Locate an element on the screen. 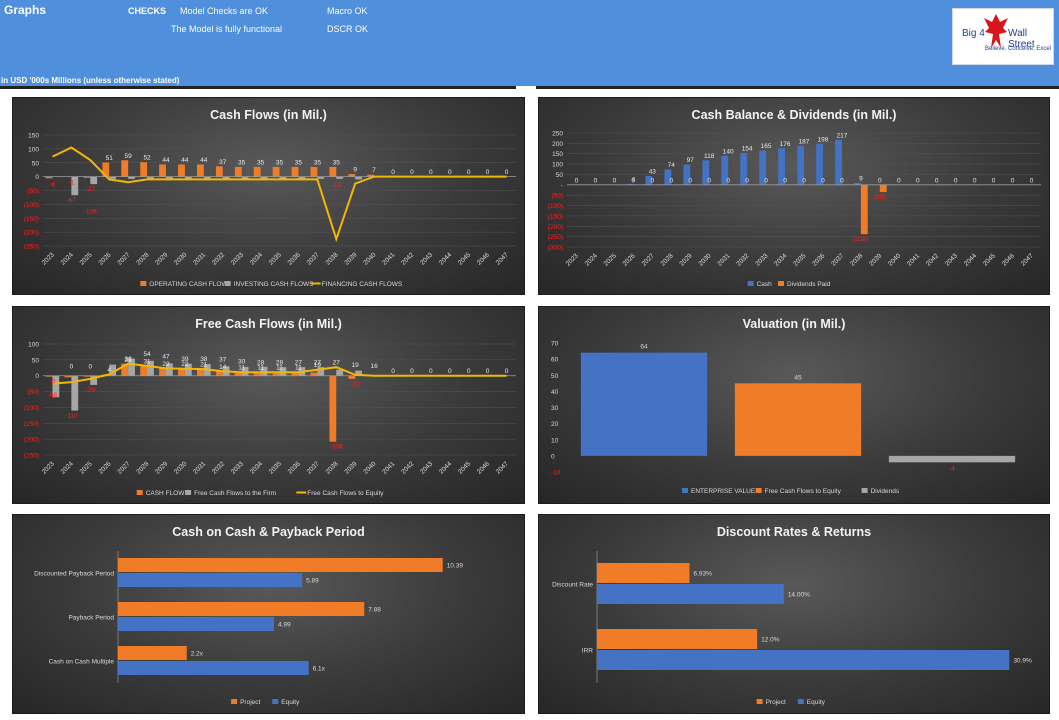 The width and height of the screenshot is (1059, 720). y-tick-label: - is located at coordinates (562, 185).